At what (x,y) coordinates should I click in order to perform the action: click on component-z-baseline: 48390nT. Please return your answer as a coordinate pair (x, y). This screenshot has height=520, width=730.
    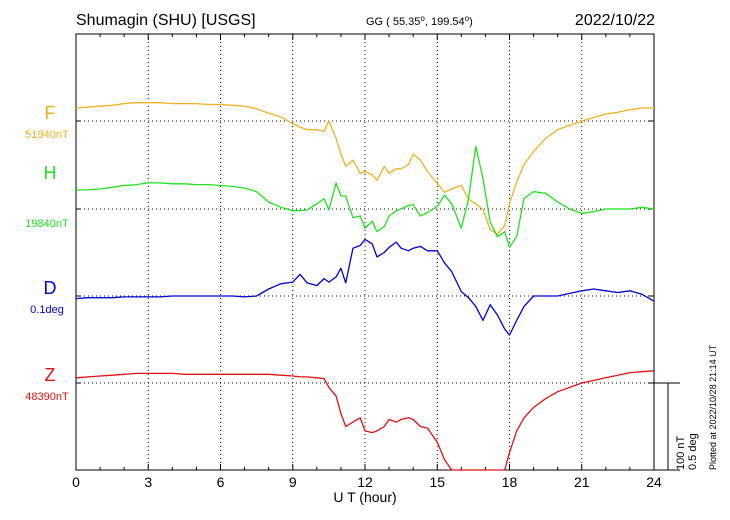
    Looking at the image, I should click on (47, 397).